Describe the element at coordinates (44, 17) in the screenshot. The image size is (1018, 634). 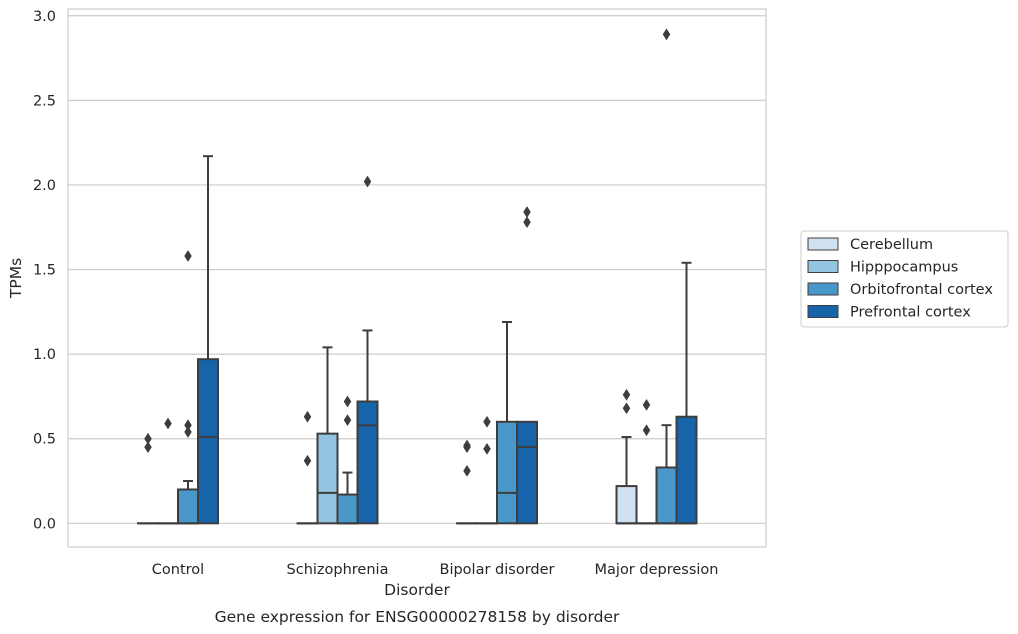
I see `y-tick-label: 3.0` at that location.